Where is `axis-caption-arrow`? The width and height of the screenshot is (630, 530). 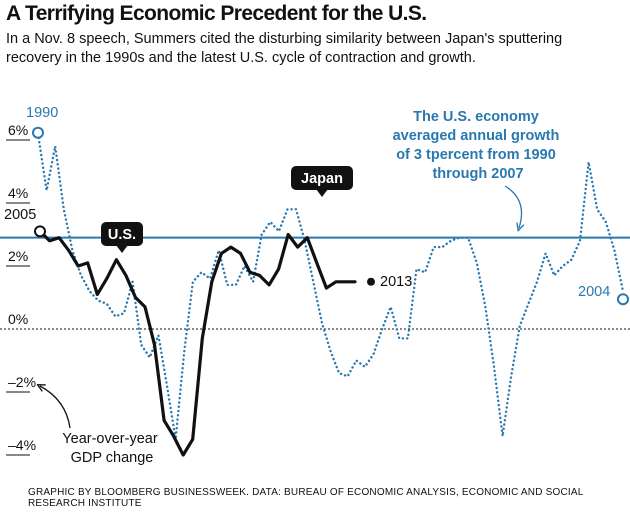
axis-caption-arrow is located at coordinates (55, 407).